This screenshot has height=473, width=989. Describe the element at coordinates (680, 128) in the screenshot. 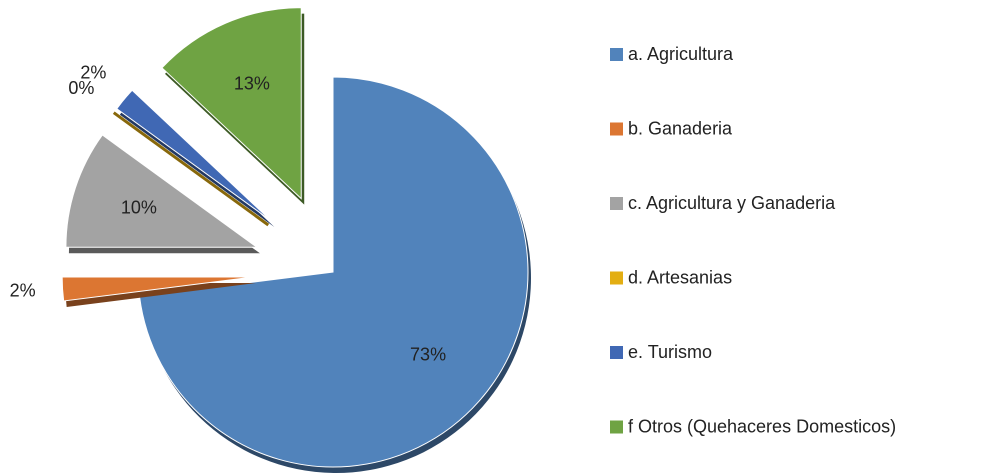

I see `legend-label: b. Ganaderia` at that location.